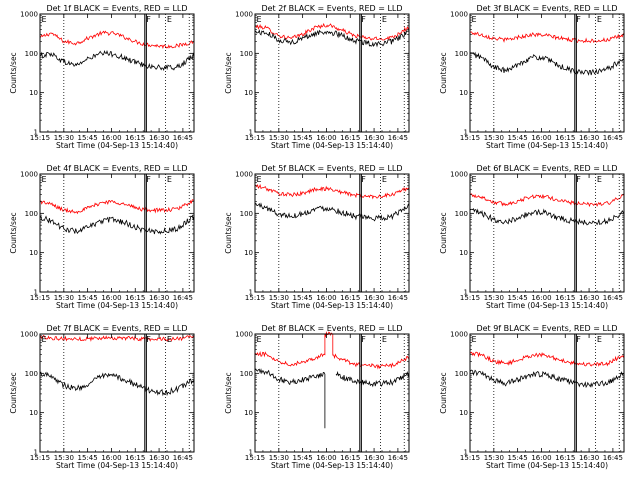 The image size is (640, 480). Describe the element at coordinates (546, 328) in the screenshot. I see `chart-title: Det 9f BLACK = Events, RED = LLD` at that location.